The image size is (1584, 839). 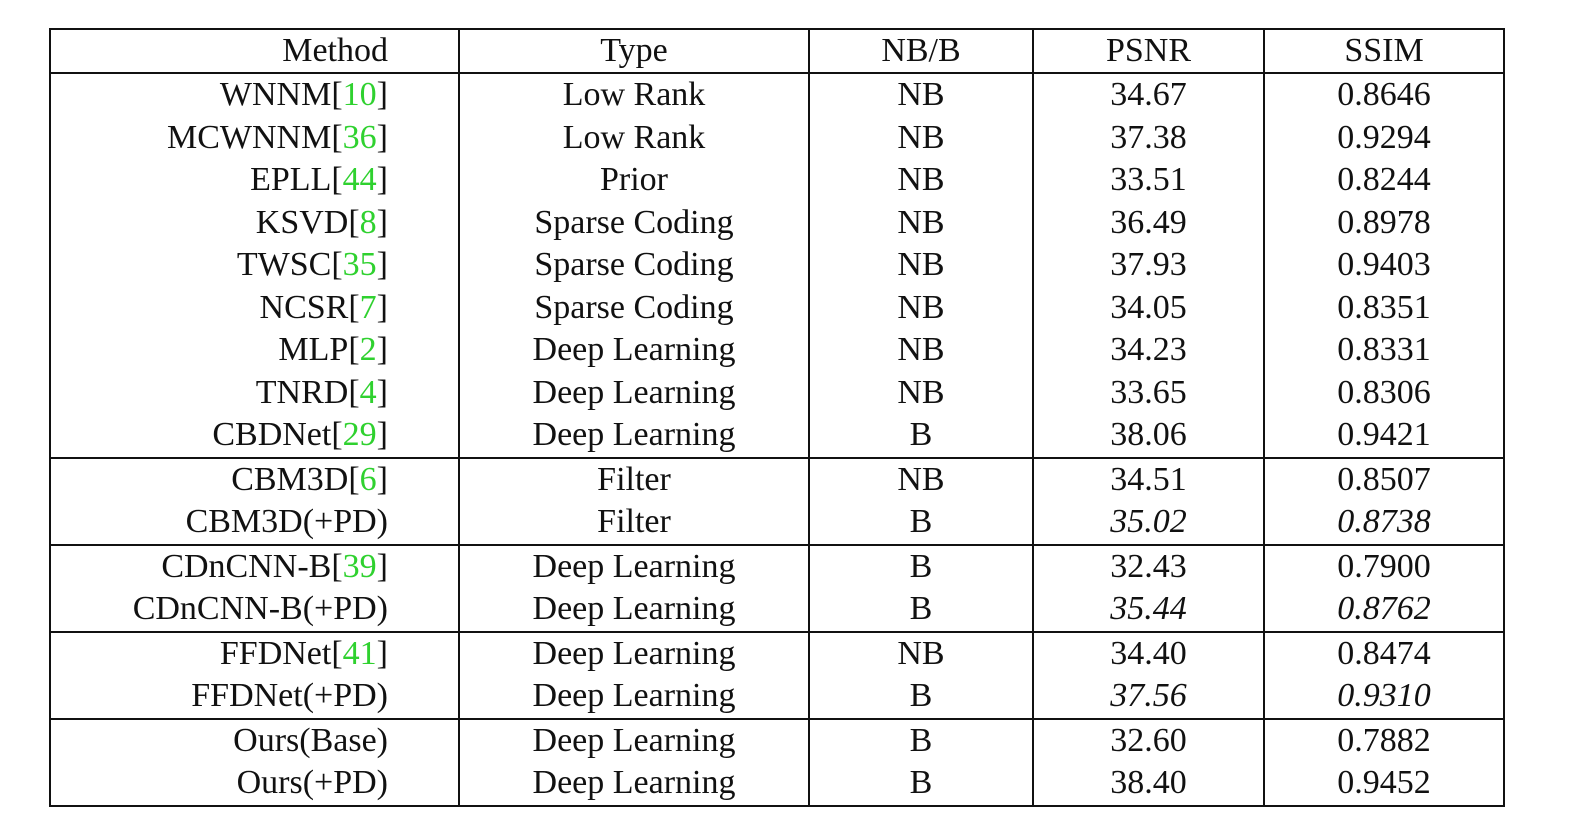 I want to click on method-name: EPLL, so click(x=291, y=180).